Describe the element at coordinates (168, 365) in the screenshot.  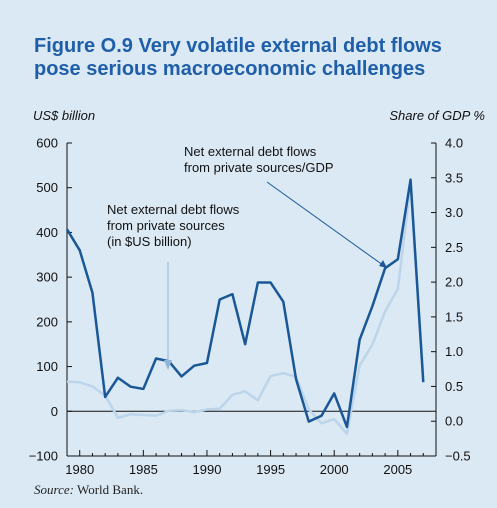
I see `annotation-arrowhead-usd` at that location.